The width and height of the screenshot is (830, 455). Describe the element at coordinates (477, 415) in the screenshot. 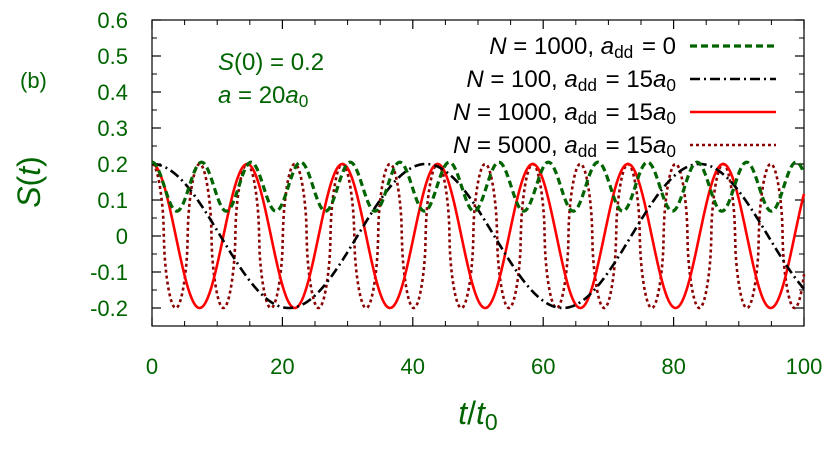

I see `x-axis-label: t/t0` at that location.